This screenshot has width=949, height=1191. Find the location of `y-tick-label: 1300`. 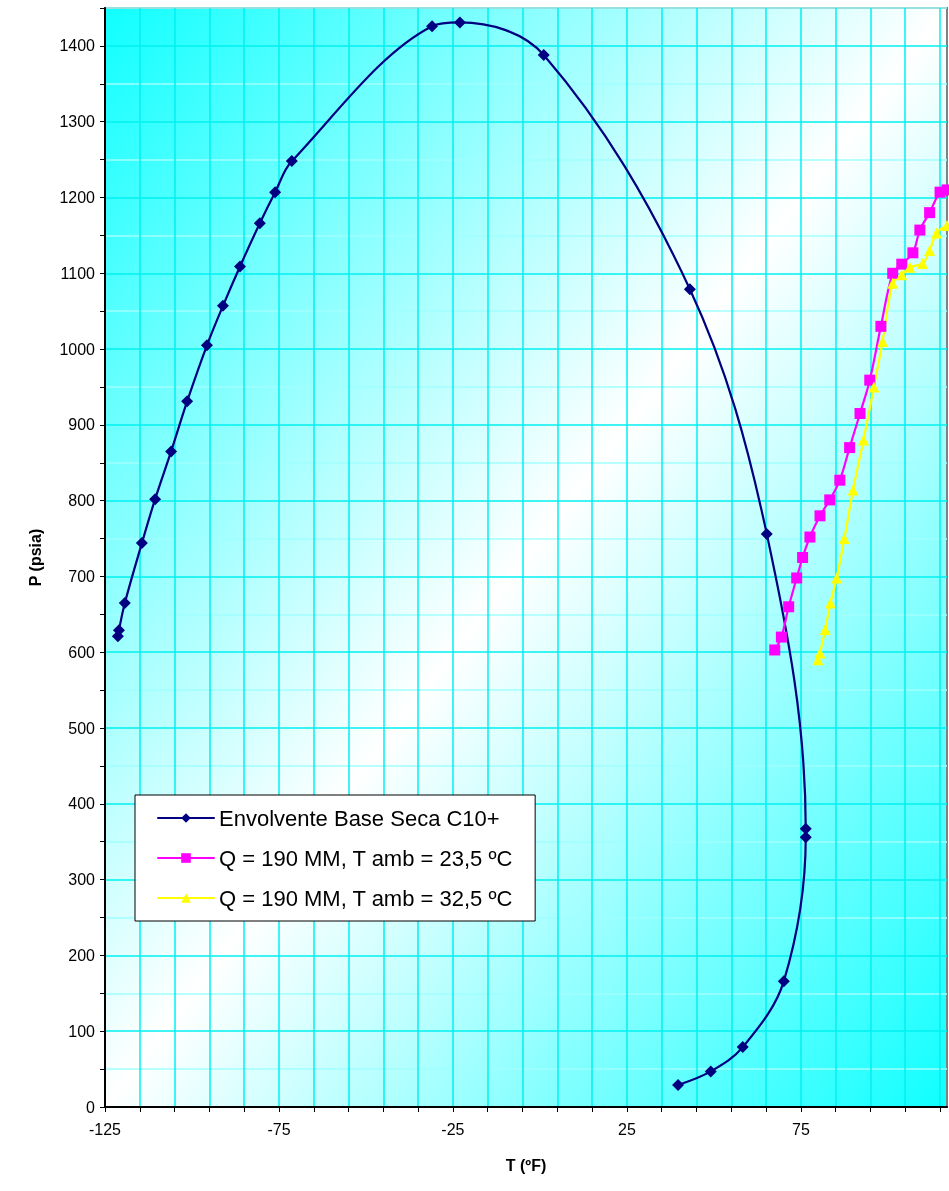

y-tick-label: 1300 is located at coordinates (77, 122).